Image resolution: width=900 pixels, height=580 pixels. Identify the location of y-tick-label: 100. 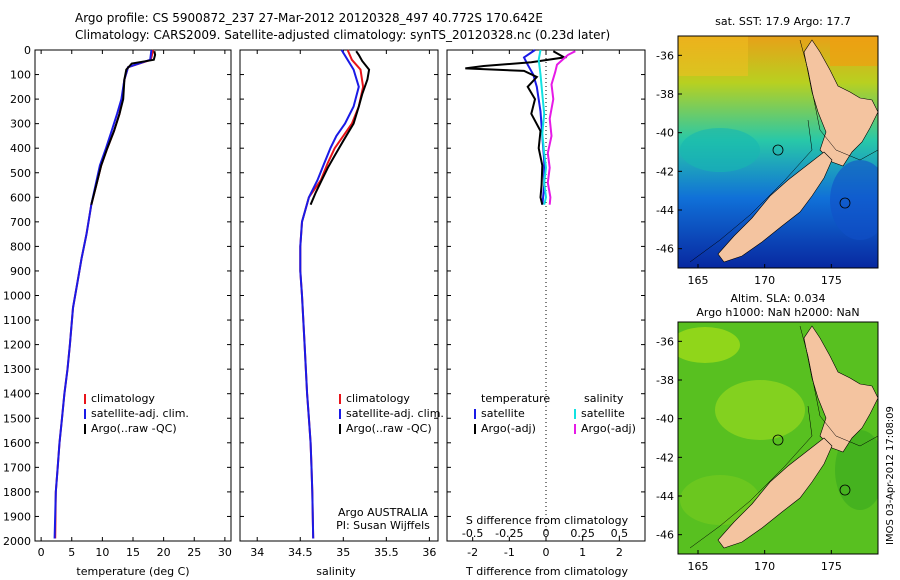
(20, 75).